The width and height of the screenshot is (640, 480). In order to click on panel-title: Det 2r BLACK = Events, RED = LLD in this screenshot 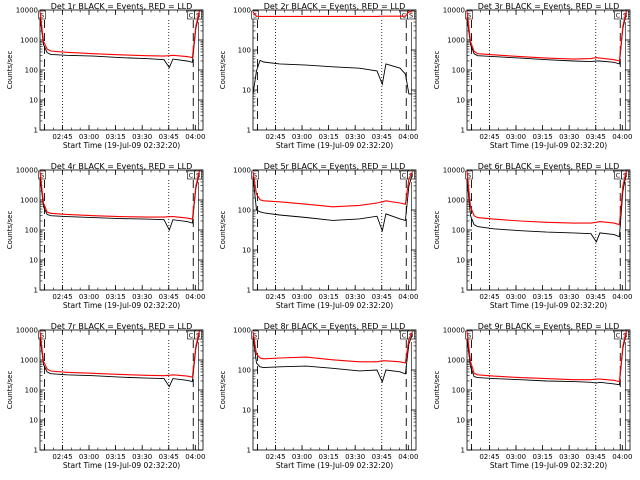, I will do `click(335, 6)`.